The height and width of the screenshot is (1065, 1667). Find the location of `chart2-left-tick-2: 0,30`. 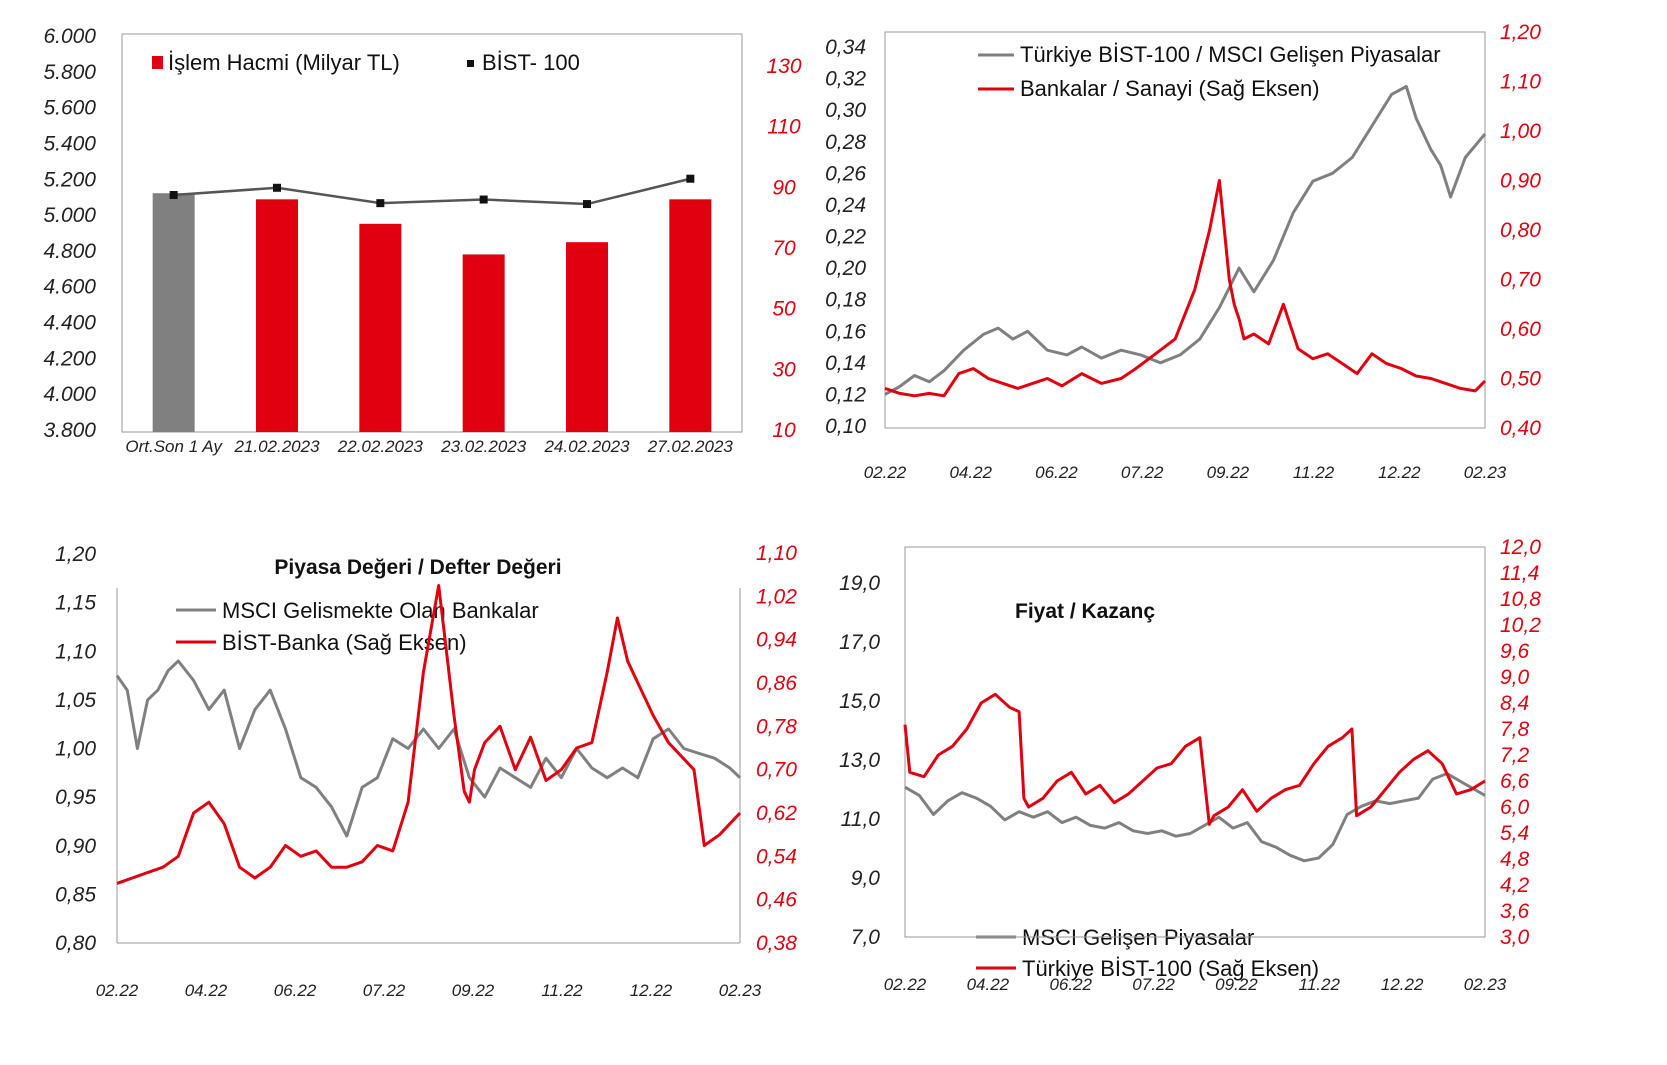

chart2-left-tick-2: 0,30 is located at coordinates (845, 110).